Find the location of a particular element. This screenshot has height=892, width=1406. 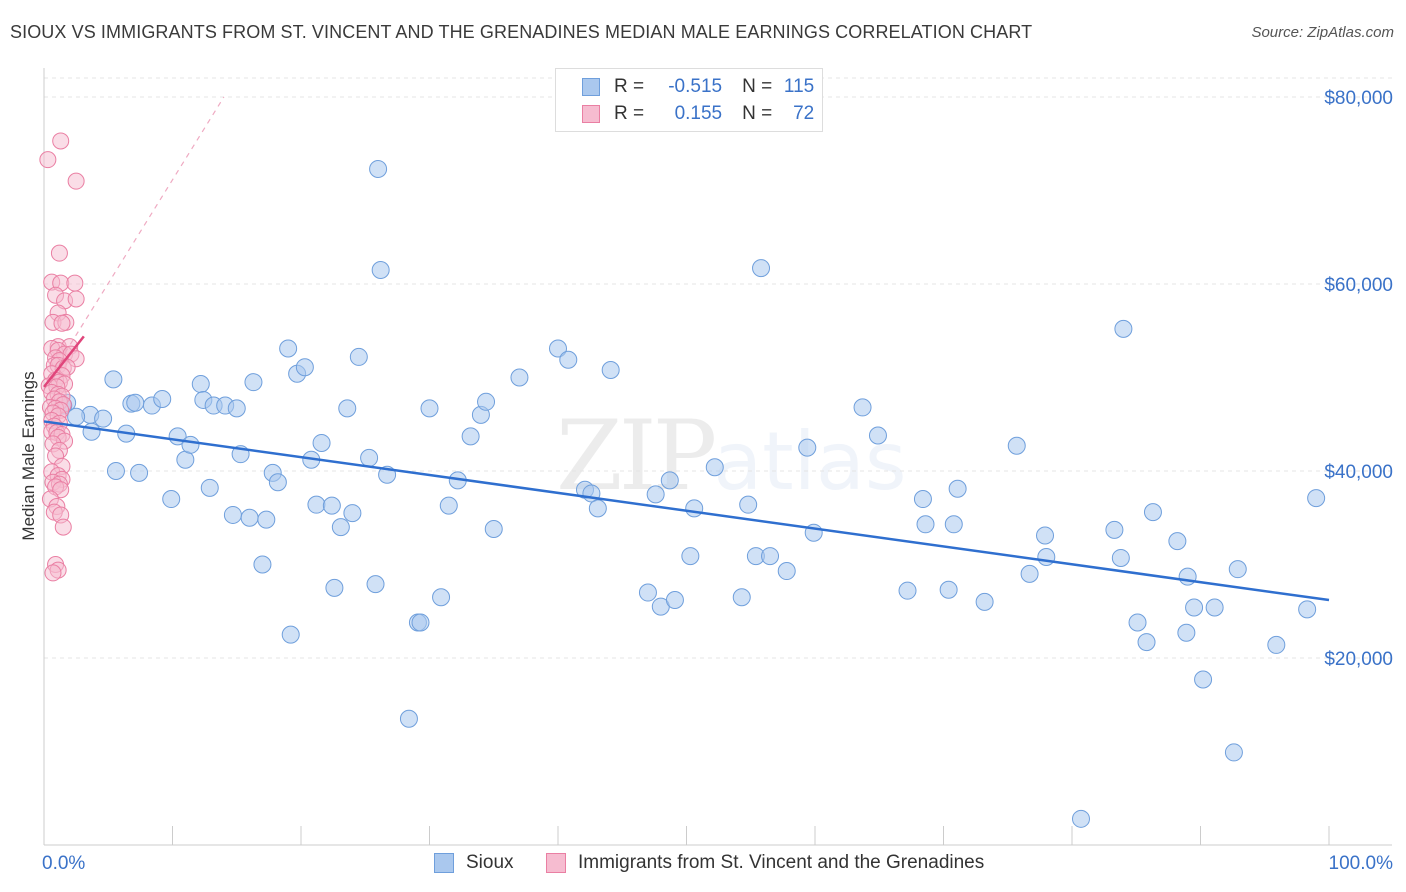

legend-swatch-immigrants is located at coordinates (591, 114).